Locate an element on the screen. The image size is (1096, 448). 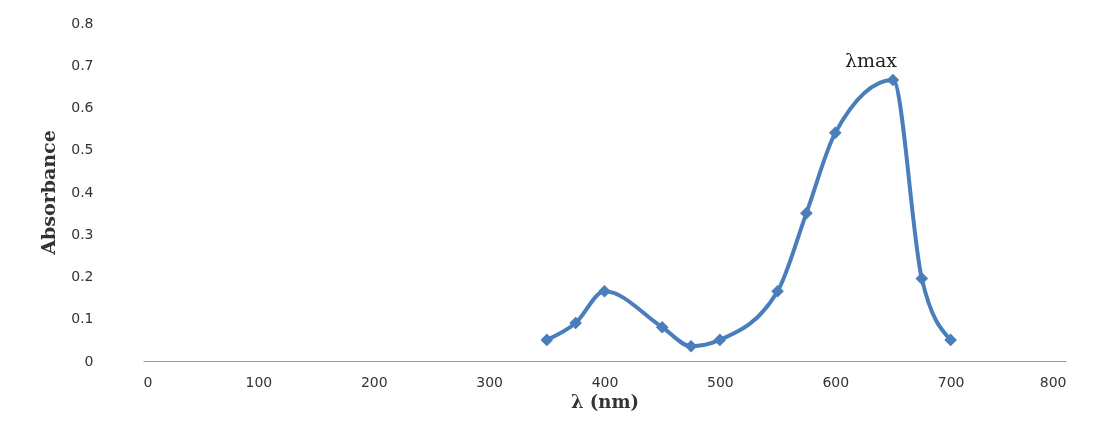
y-tick-label: 0.2 is located at coordinates (82, 276).